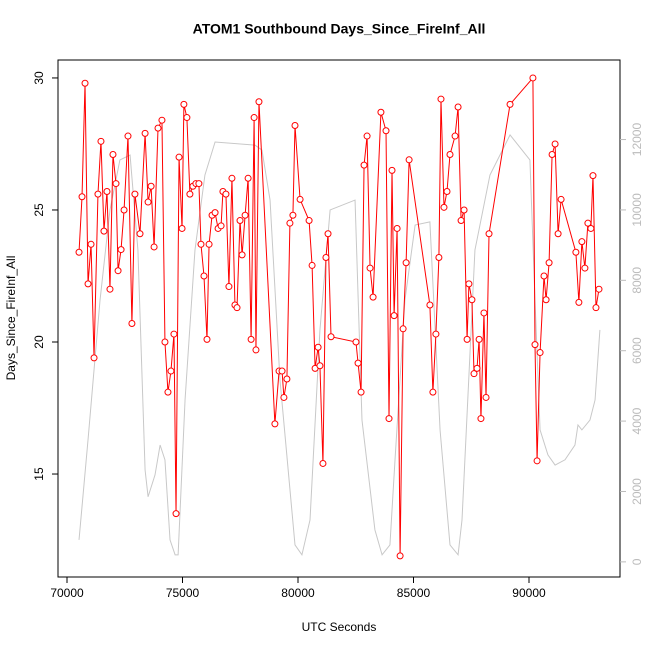  Describe the element at coordinates (67, 593) in the screenshot. I see `x-tick-label: 70000` at that location.